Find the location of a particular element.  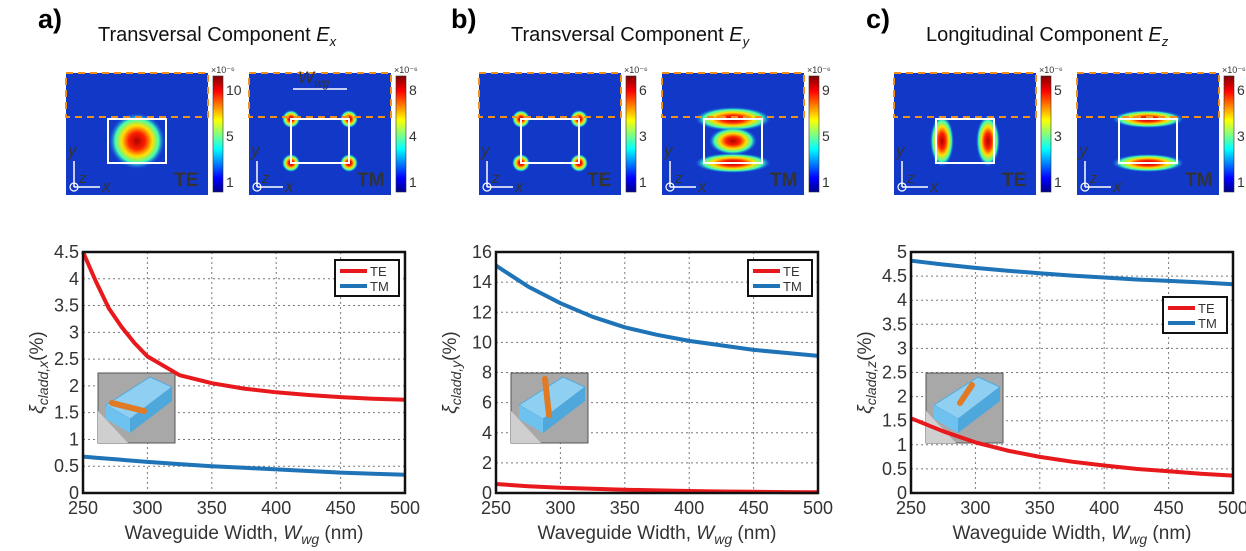

x-tick-label: 500 is located at coordinates (818, 508).